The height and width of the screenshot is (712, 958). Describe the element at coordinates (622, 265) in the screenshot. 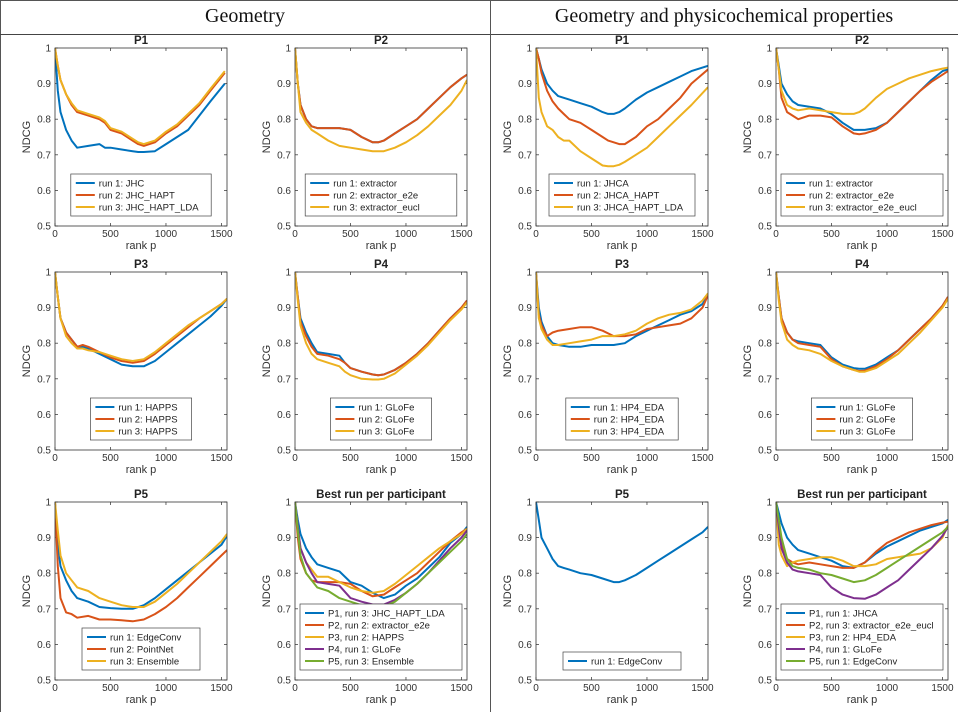

I see `chart-title: P3` at that location.